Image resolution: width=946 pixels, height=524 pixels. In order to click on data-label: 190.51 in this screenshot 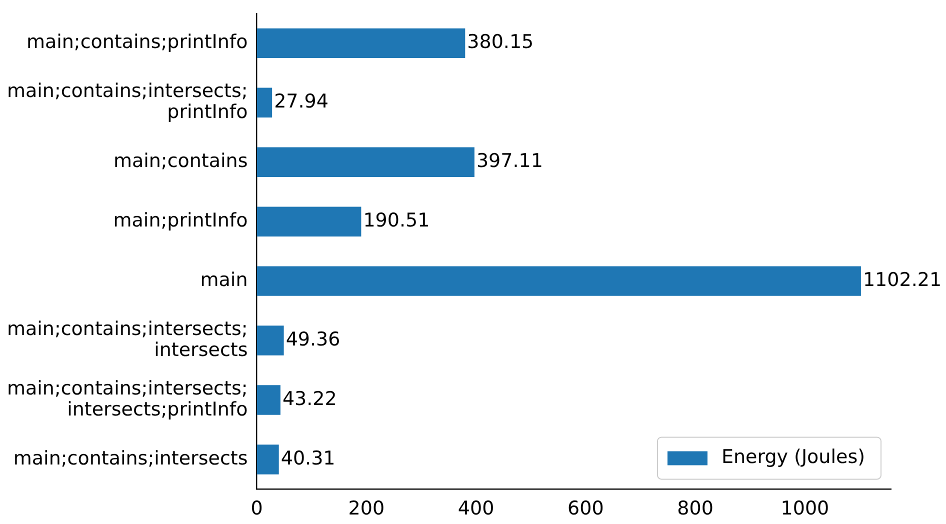, I will do `click(396, 221)`.